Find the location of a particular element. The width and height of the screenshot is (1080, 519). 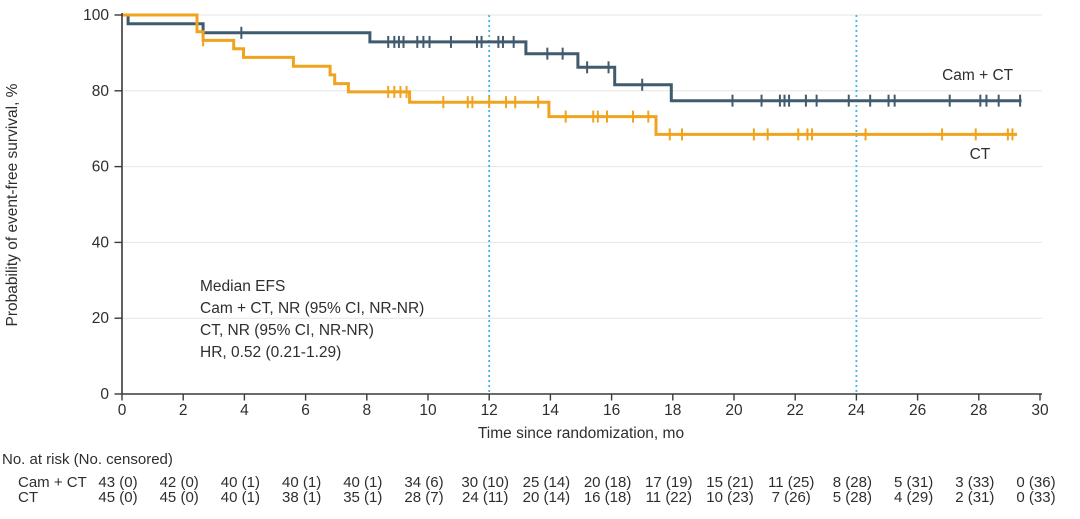

y-axis-title: Probability of event-free survival, % is located at coordinates (12, 204).